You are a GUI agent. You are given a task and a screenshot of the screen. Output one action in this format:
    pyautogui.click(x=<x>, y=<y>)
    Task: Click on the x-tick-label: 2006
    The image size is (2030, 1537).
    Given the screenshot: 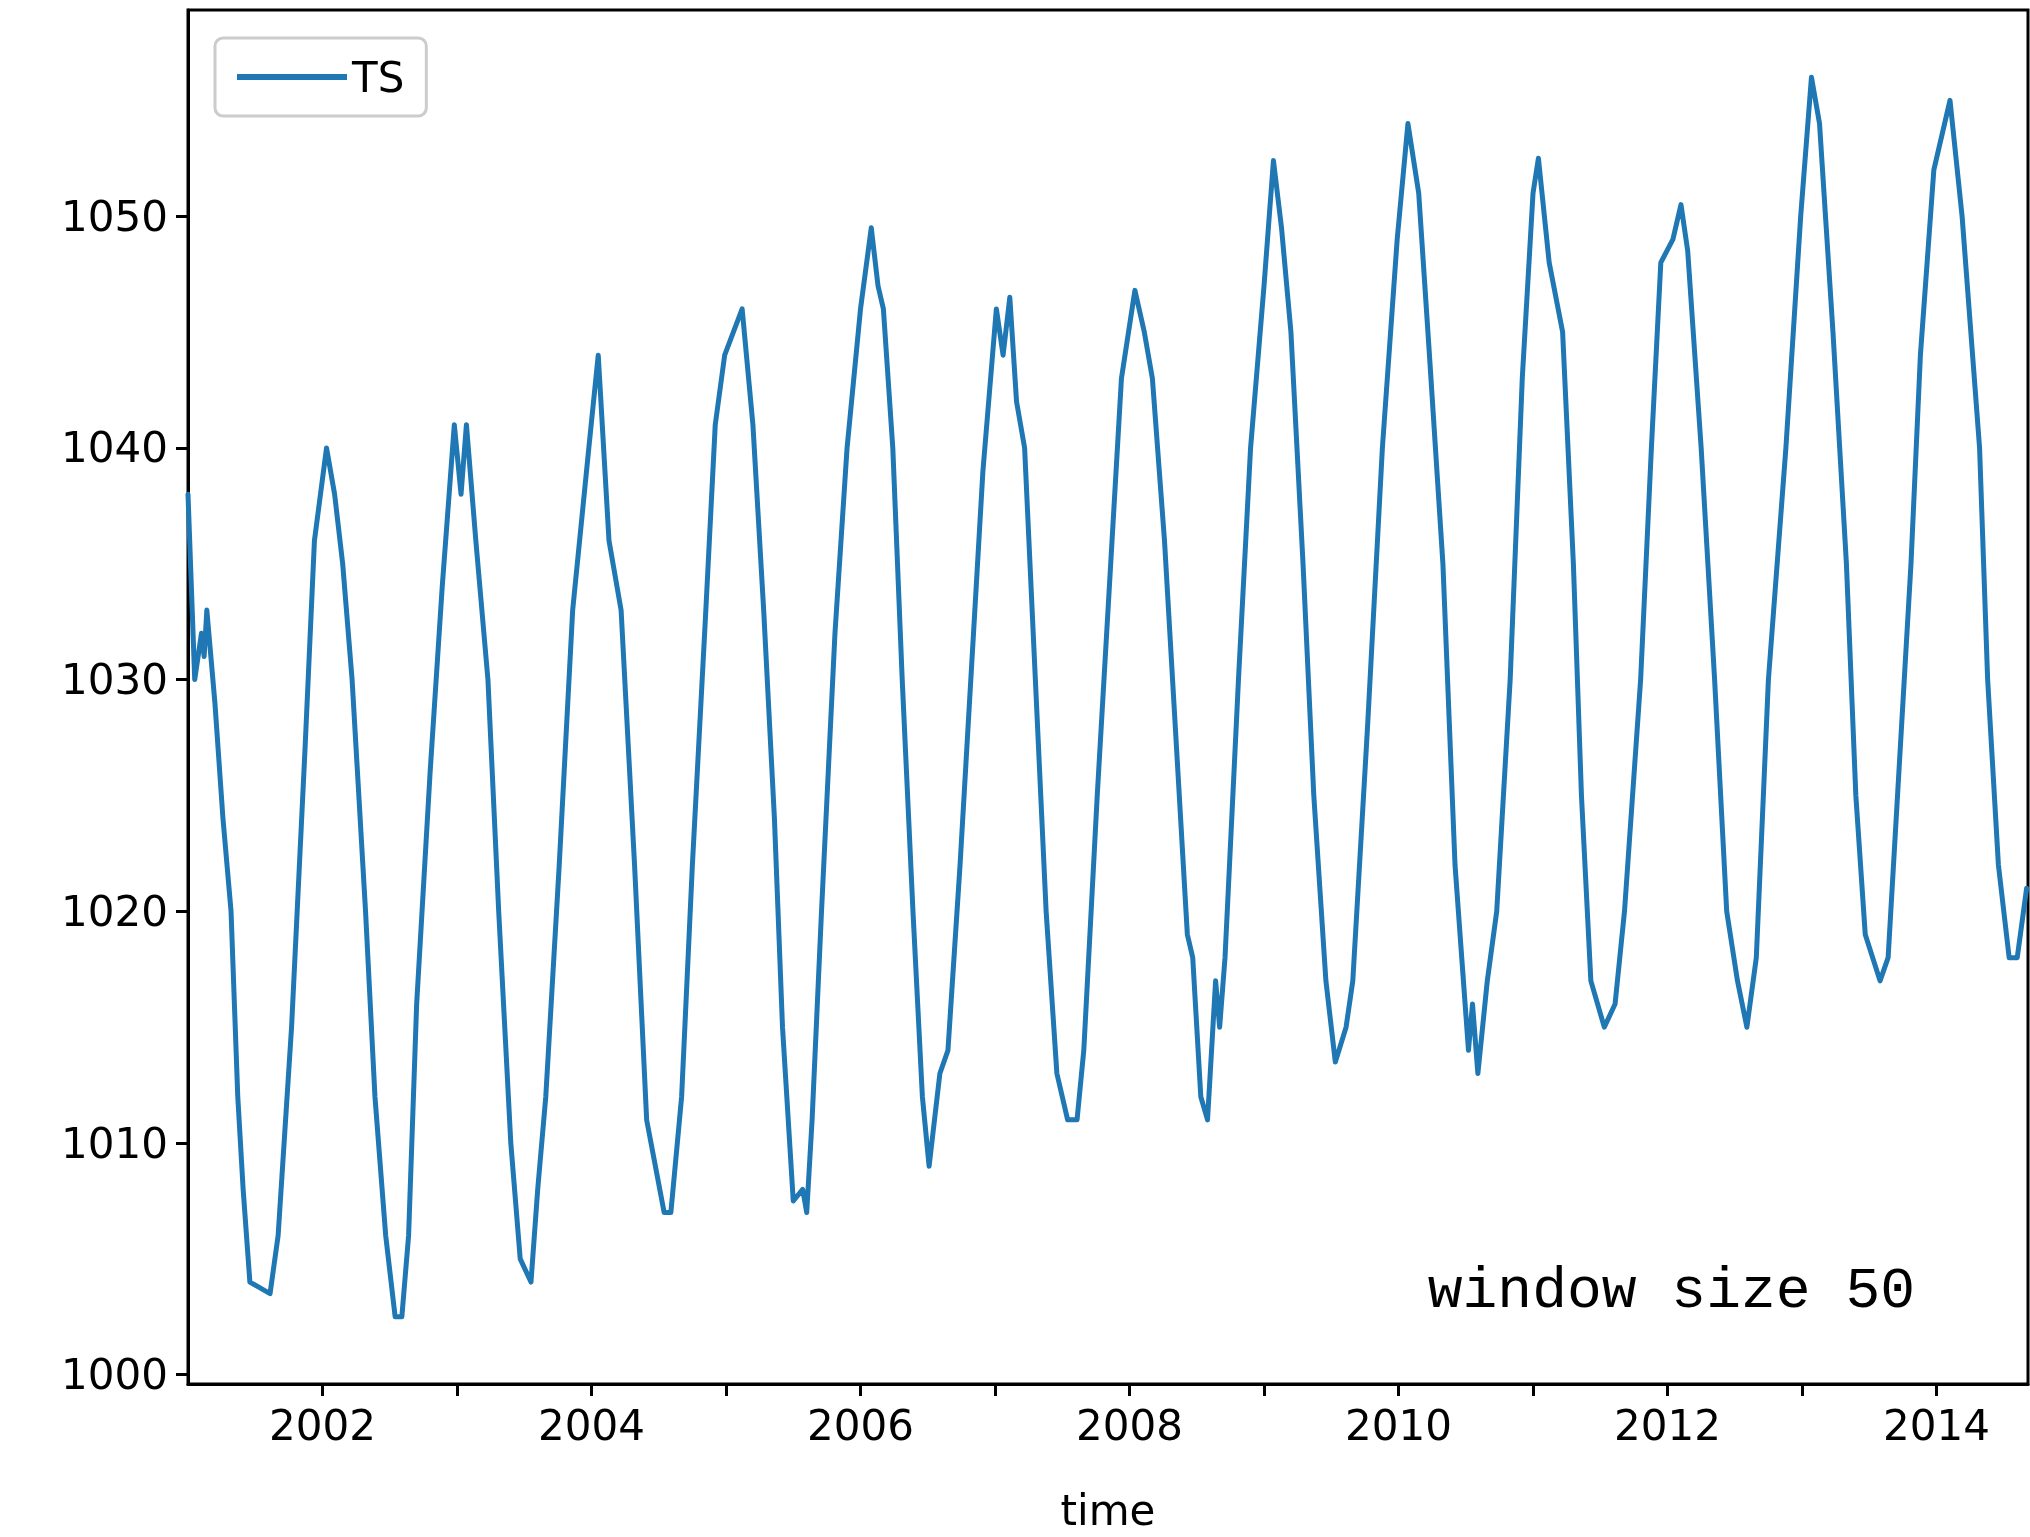 What is the action you would take?
    pyautogui.click(x=860, y=1425)
    